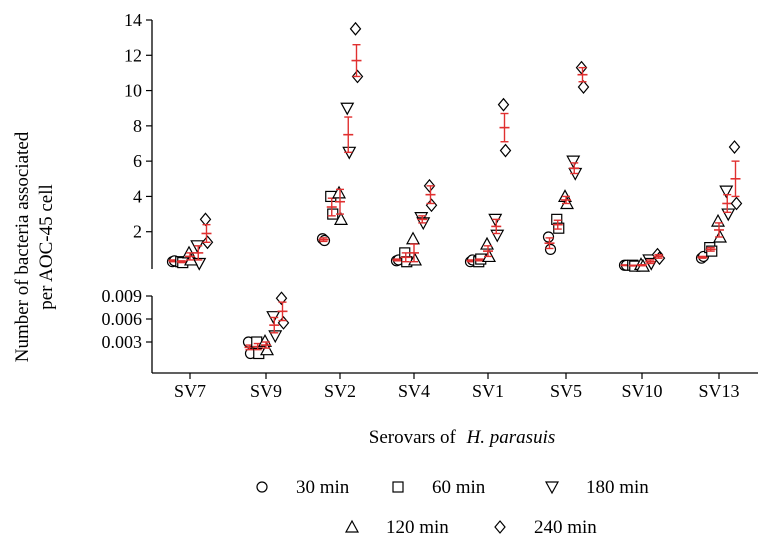 Image resolution: width=758 pixels, height=552 pixels. Describe the element at coordinates (552, 487) in the screenshot. I see `legend-triangle-down-marker` at that location.